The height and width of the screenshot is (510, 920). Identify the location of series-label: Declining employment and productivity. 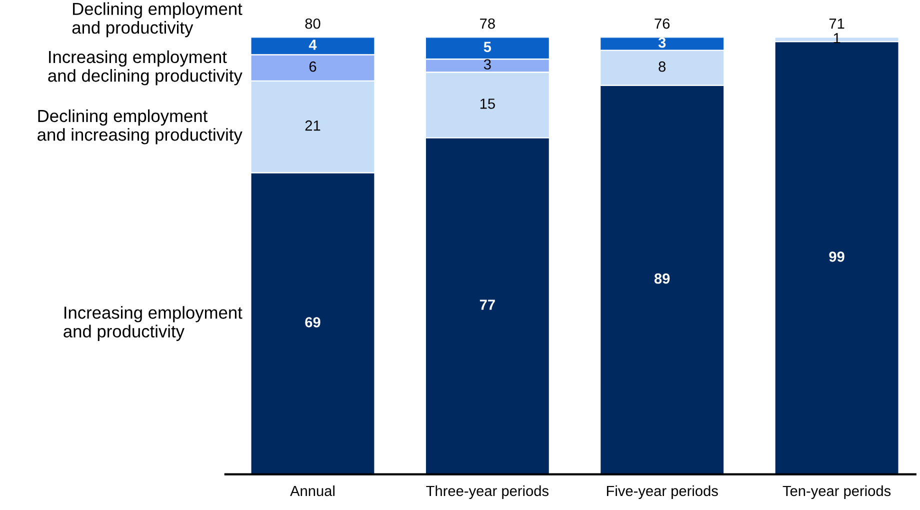
(157, 20).